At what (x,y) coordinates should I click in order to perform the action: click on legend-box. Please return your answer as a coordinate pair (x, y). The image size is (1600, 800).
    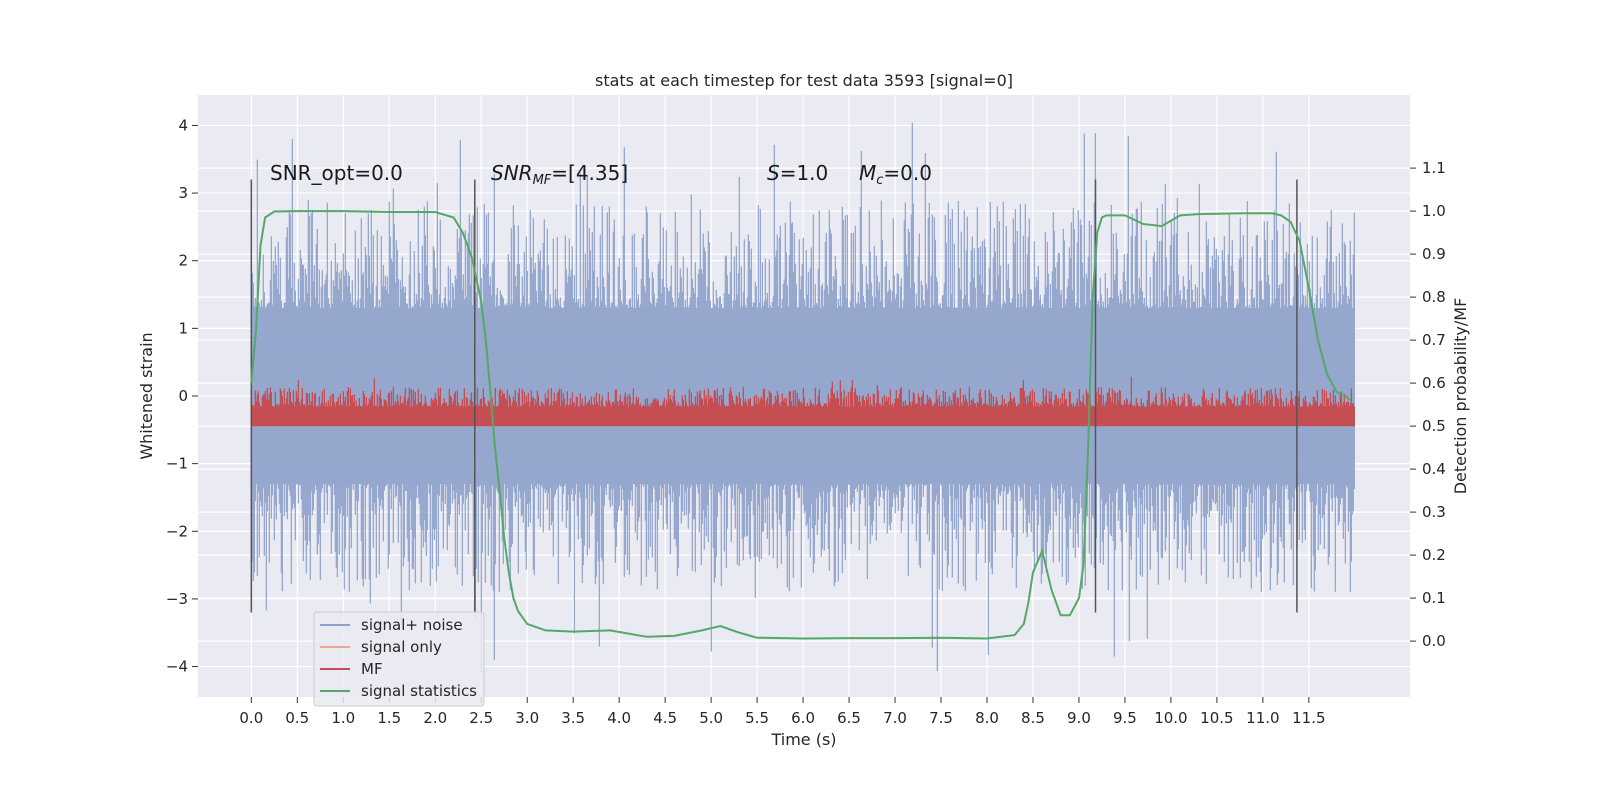
    Looking at the image, I should click on (399, 659).